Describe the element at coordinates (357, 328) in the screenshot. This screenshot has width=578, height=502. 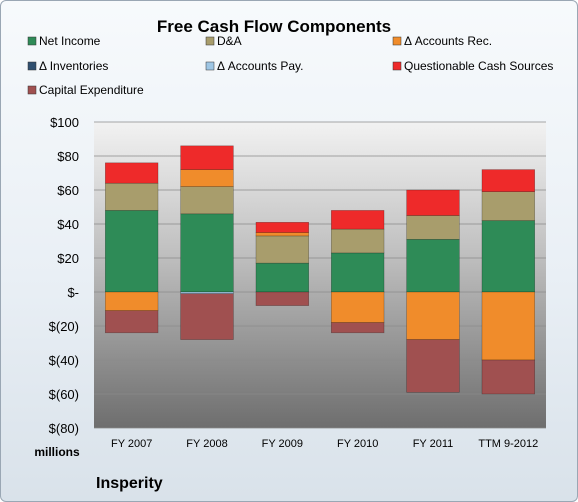
I see `bar-capital-expenditure-fy-2010` at that location.